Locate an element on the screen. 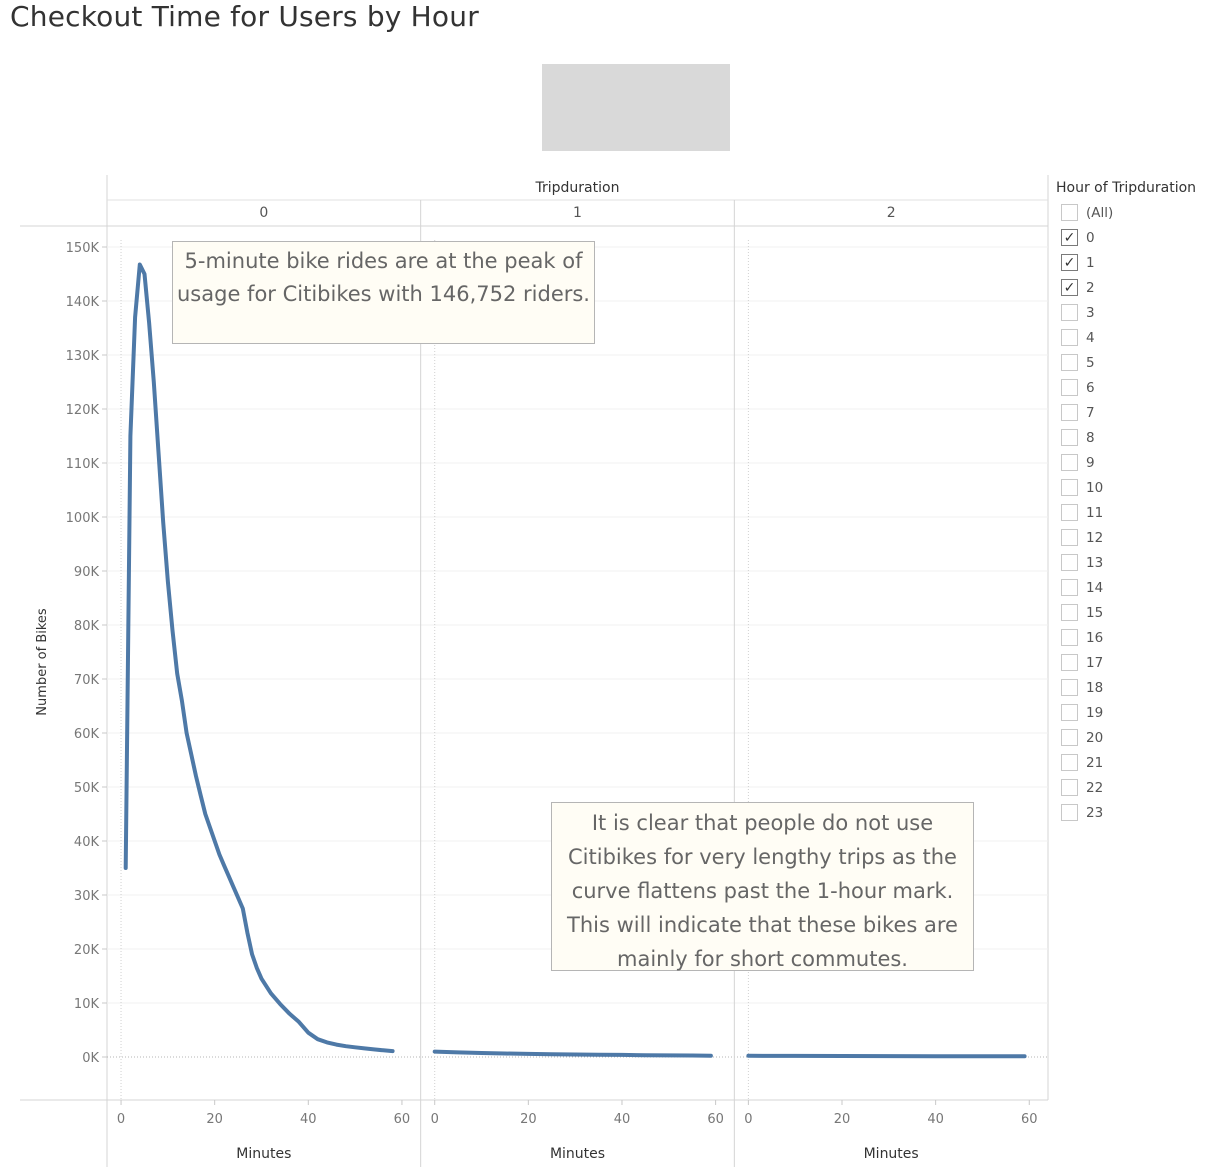 This screenshot has height=1167, width=1210. hour-filter-item: 16 is located at coordinates (1133, 637).